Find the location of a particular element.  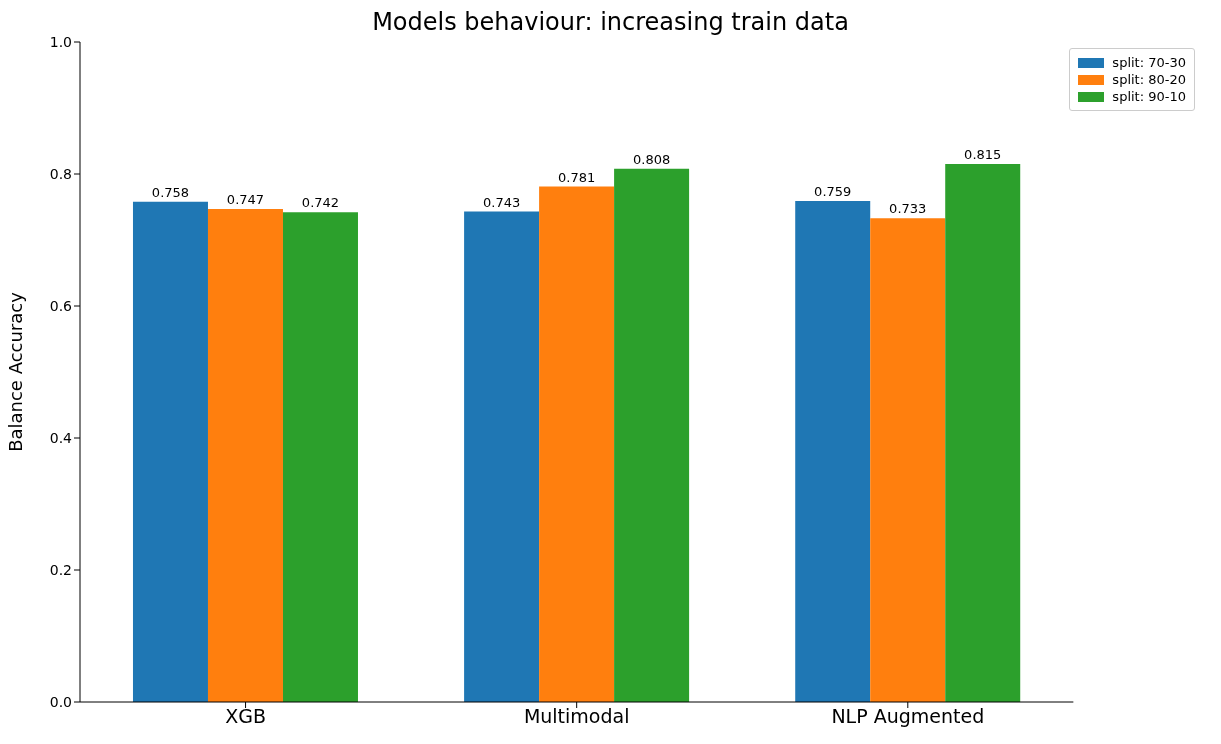

y-tick-label: 0.2 is located at coordinates (60, 569).